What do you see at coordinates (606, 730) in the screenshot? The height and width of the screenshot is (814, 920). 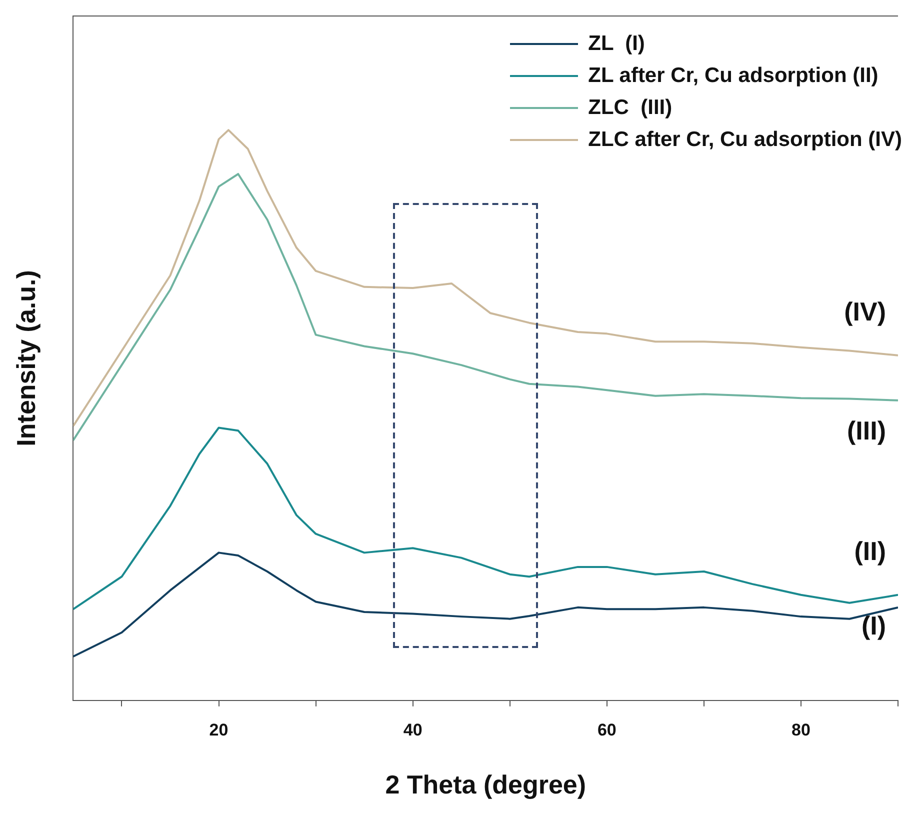 I see `x-tick-label: 60` at bounding box center [606, 730].